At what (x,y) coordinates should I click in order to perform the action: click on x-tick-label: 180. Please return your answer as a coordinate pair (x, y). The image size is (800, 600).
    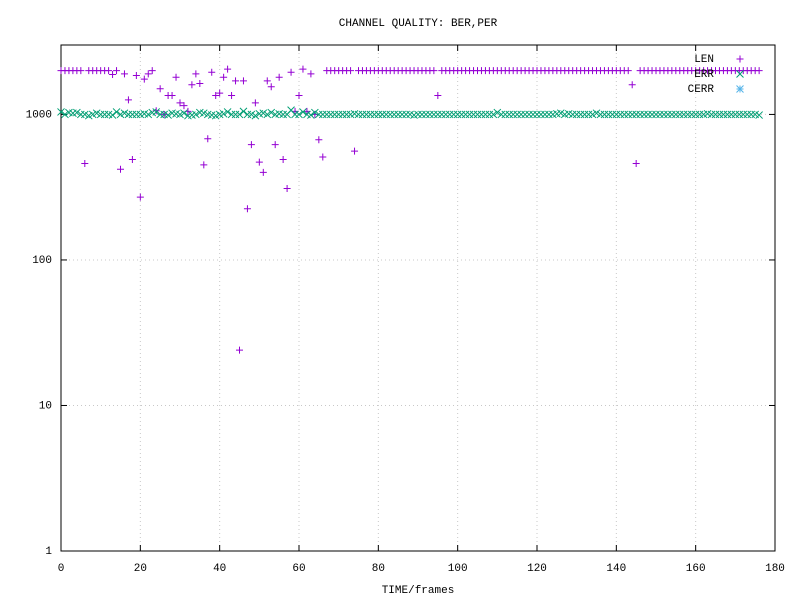
    Looking at the image, I should click on (775, 569).